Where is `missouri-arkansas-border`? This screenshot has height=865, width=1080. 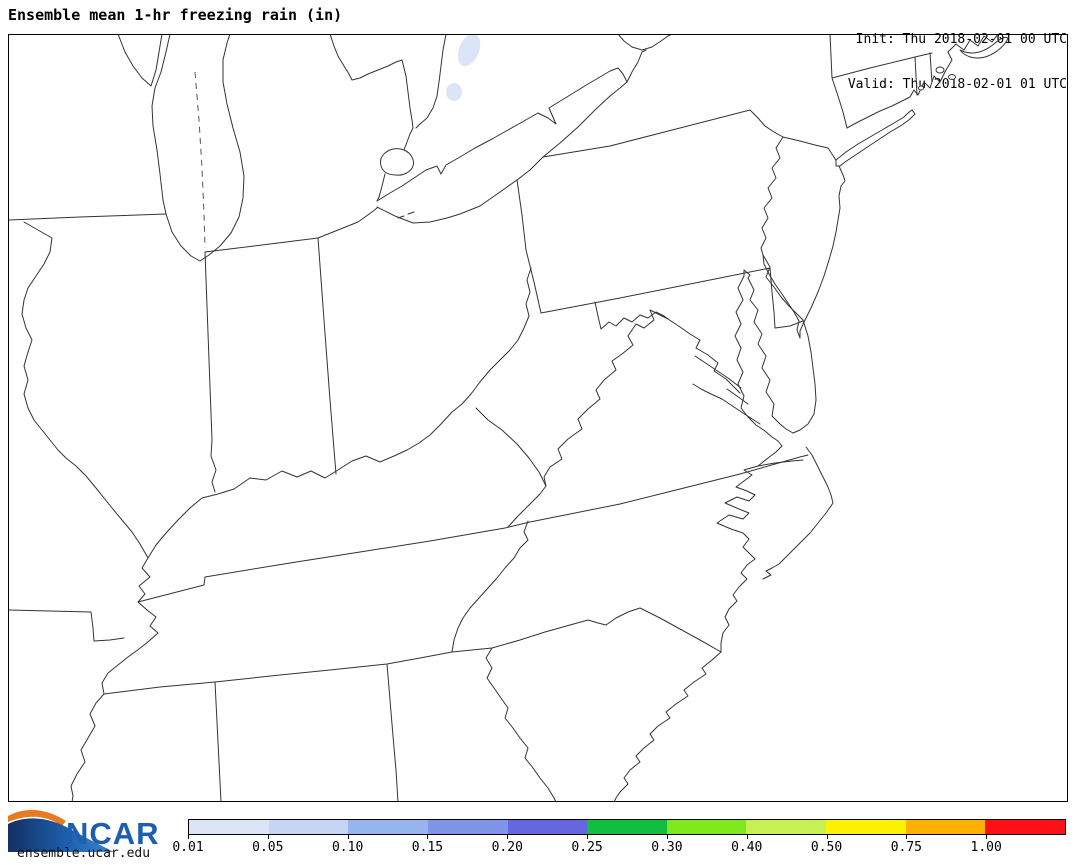 missouri-arkansas-border is located at coordinates (67, 625).